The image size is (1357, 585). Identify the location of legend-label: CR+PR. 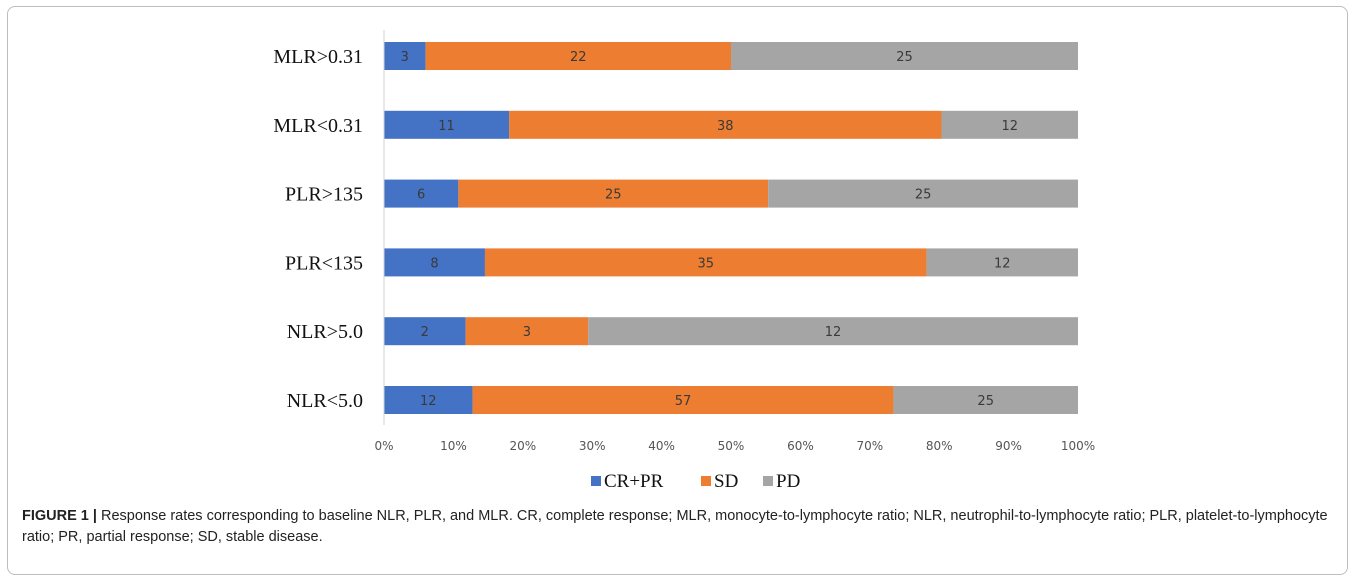
(634, 481).